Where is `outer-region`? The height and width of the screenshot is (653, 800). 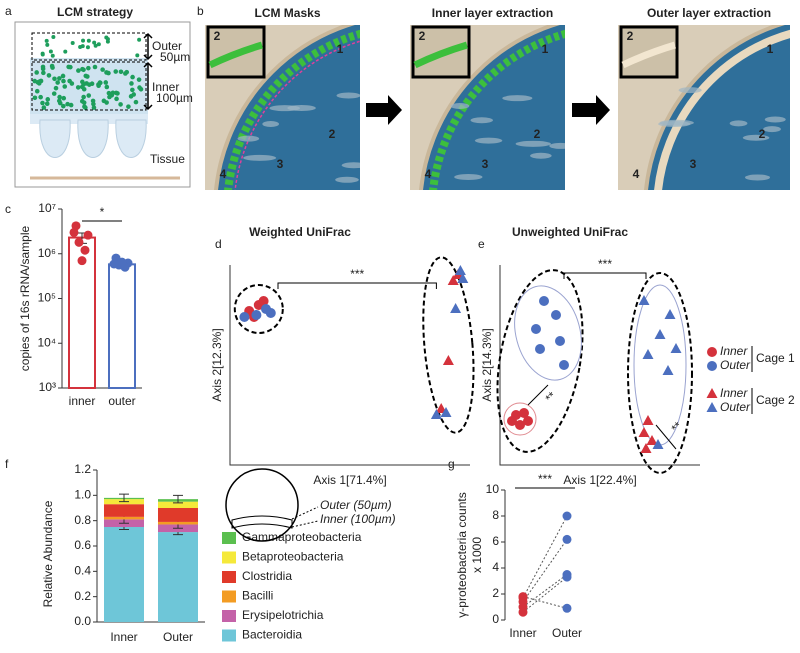
outer-region is located at coordinates (89, 46).